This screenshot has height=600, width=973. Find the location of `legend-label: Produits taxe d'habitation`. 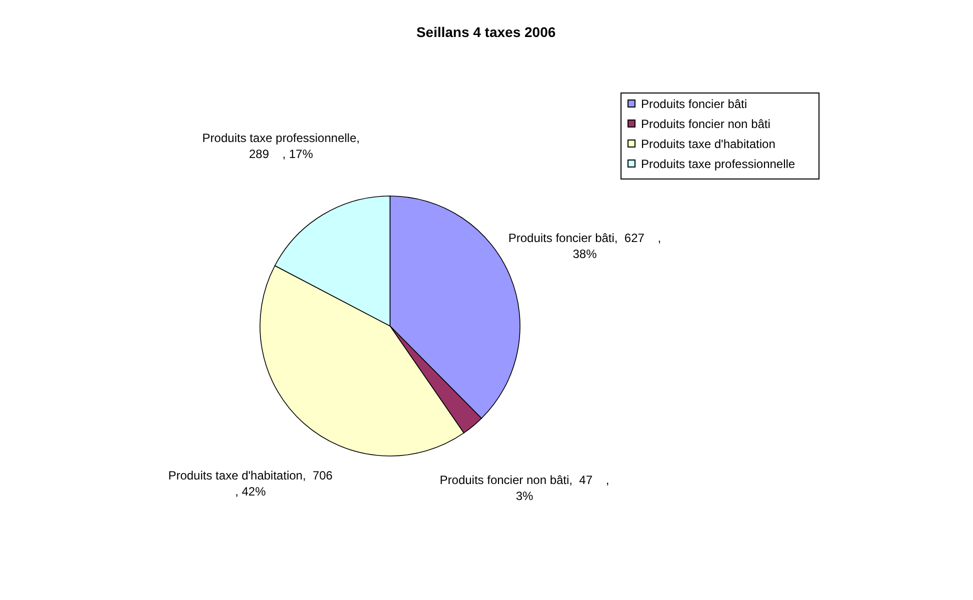

legend-label: Produits taxe d'habitation is located at coordinates (708, 144).